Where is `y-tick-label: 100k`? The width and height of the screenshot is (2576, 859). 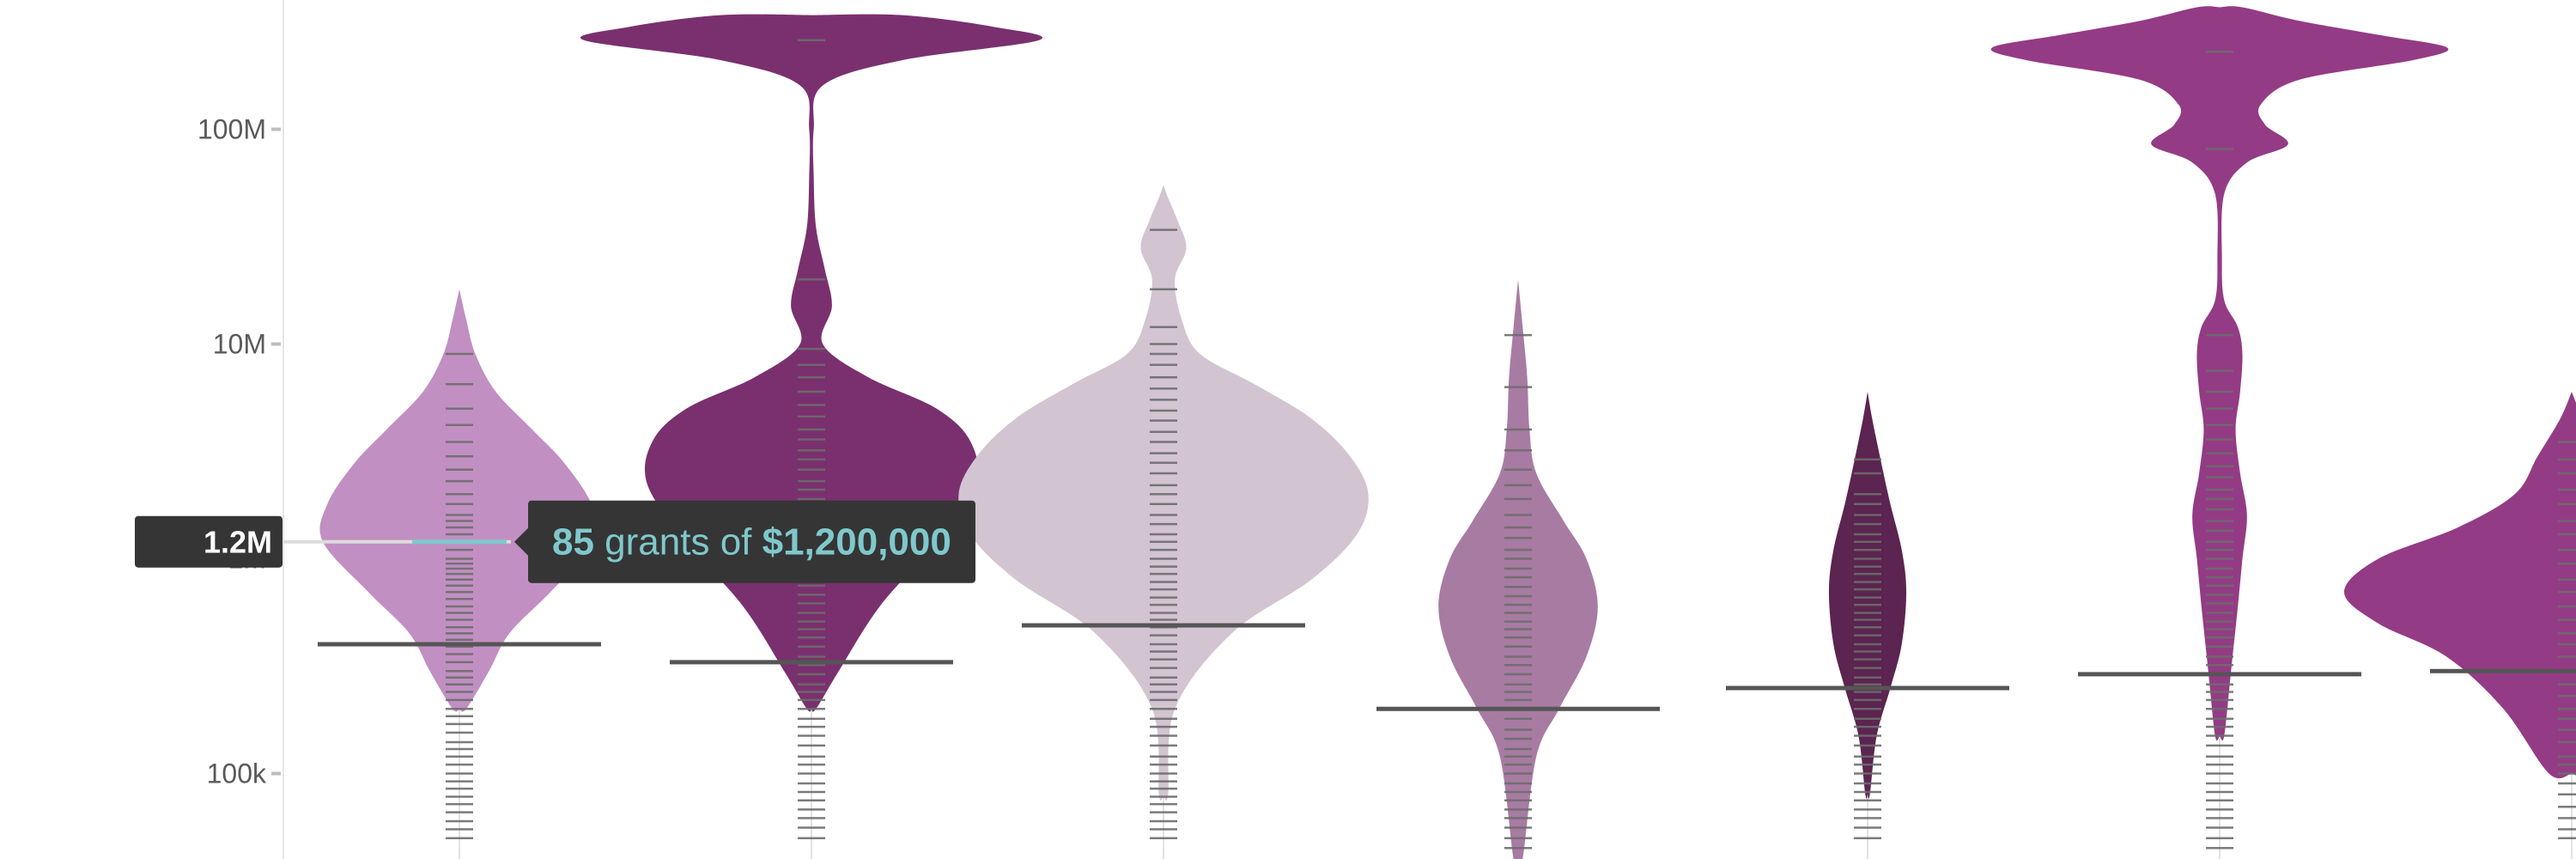 y-tick-label: 100k is located at coordinates (237, 773).